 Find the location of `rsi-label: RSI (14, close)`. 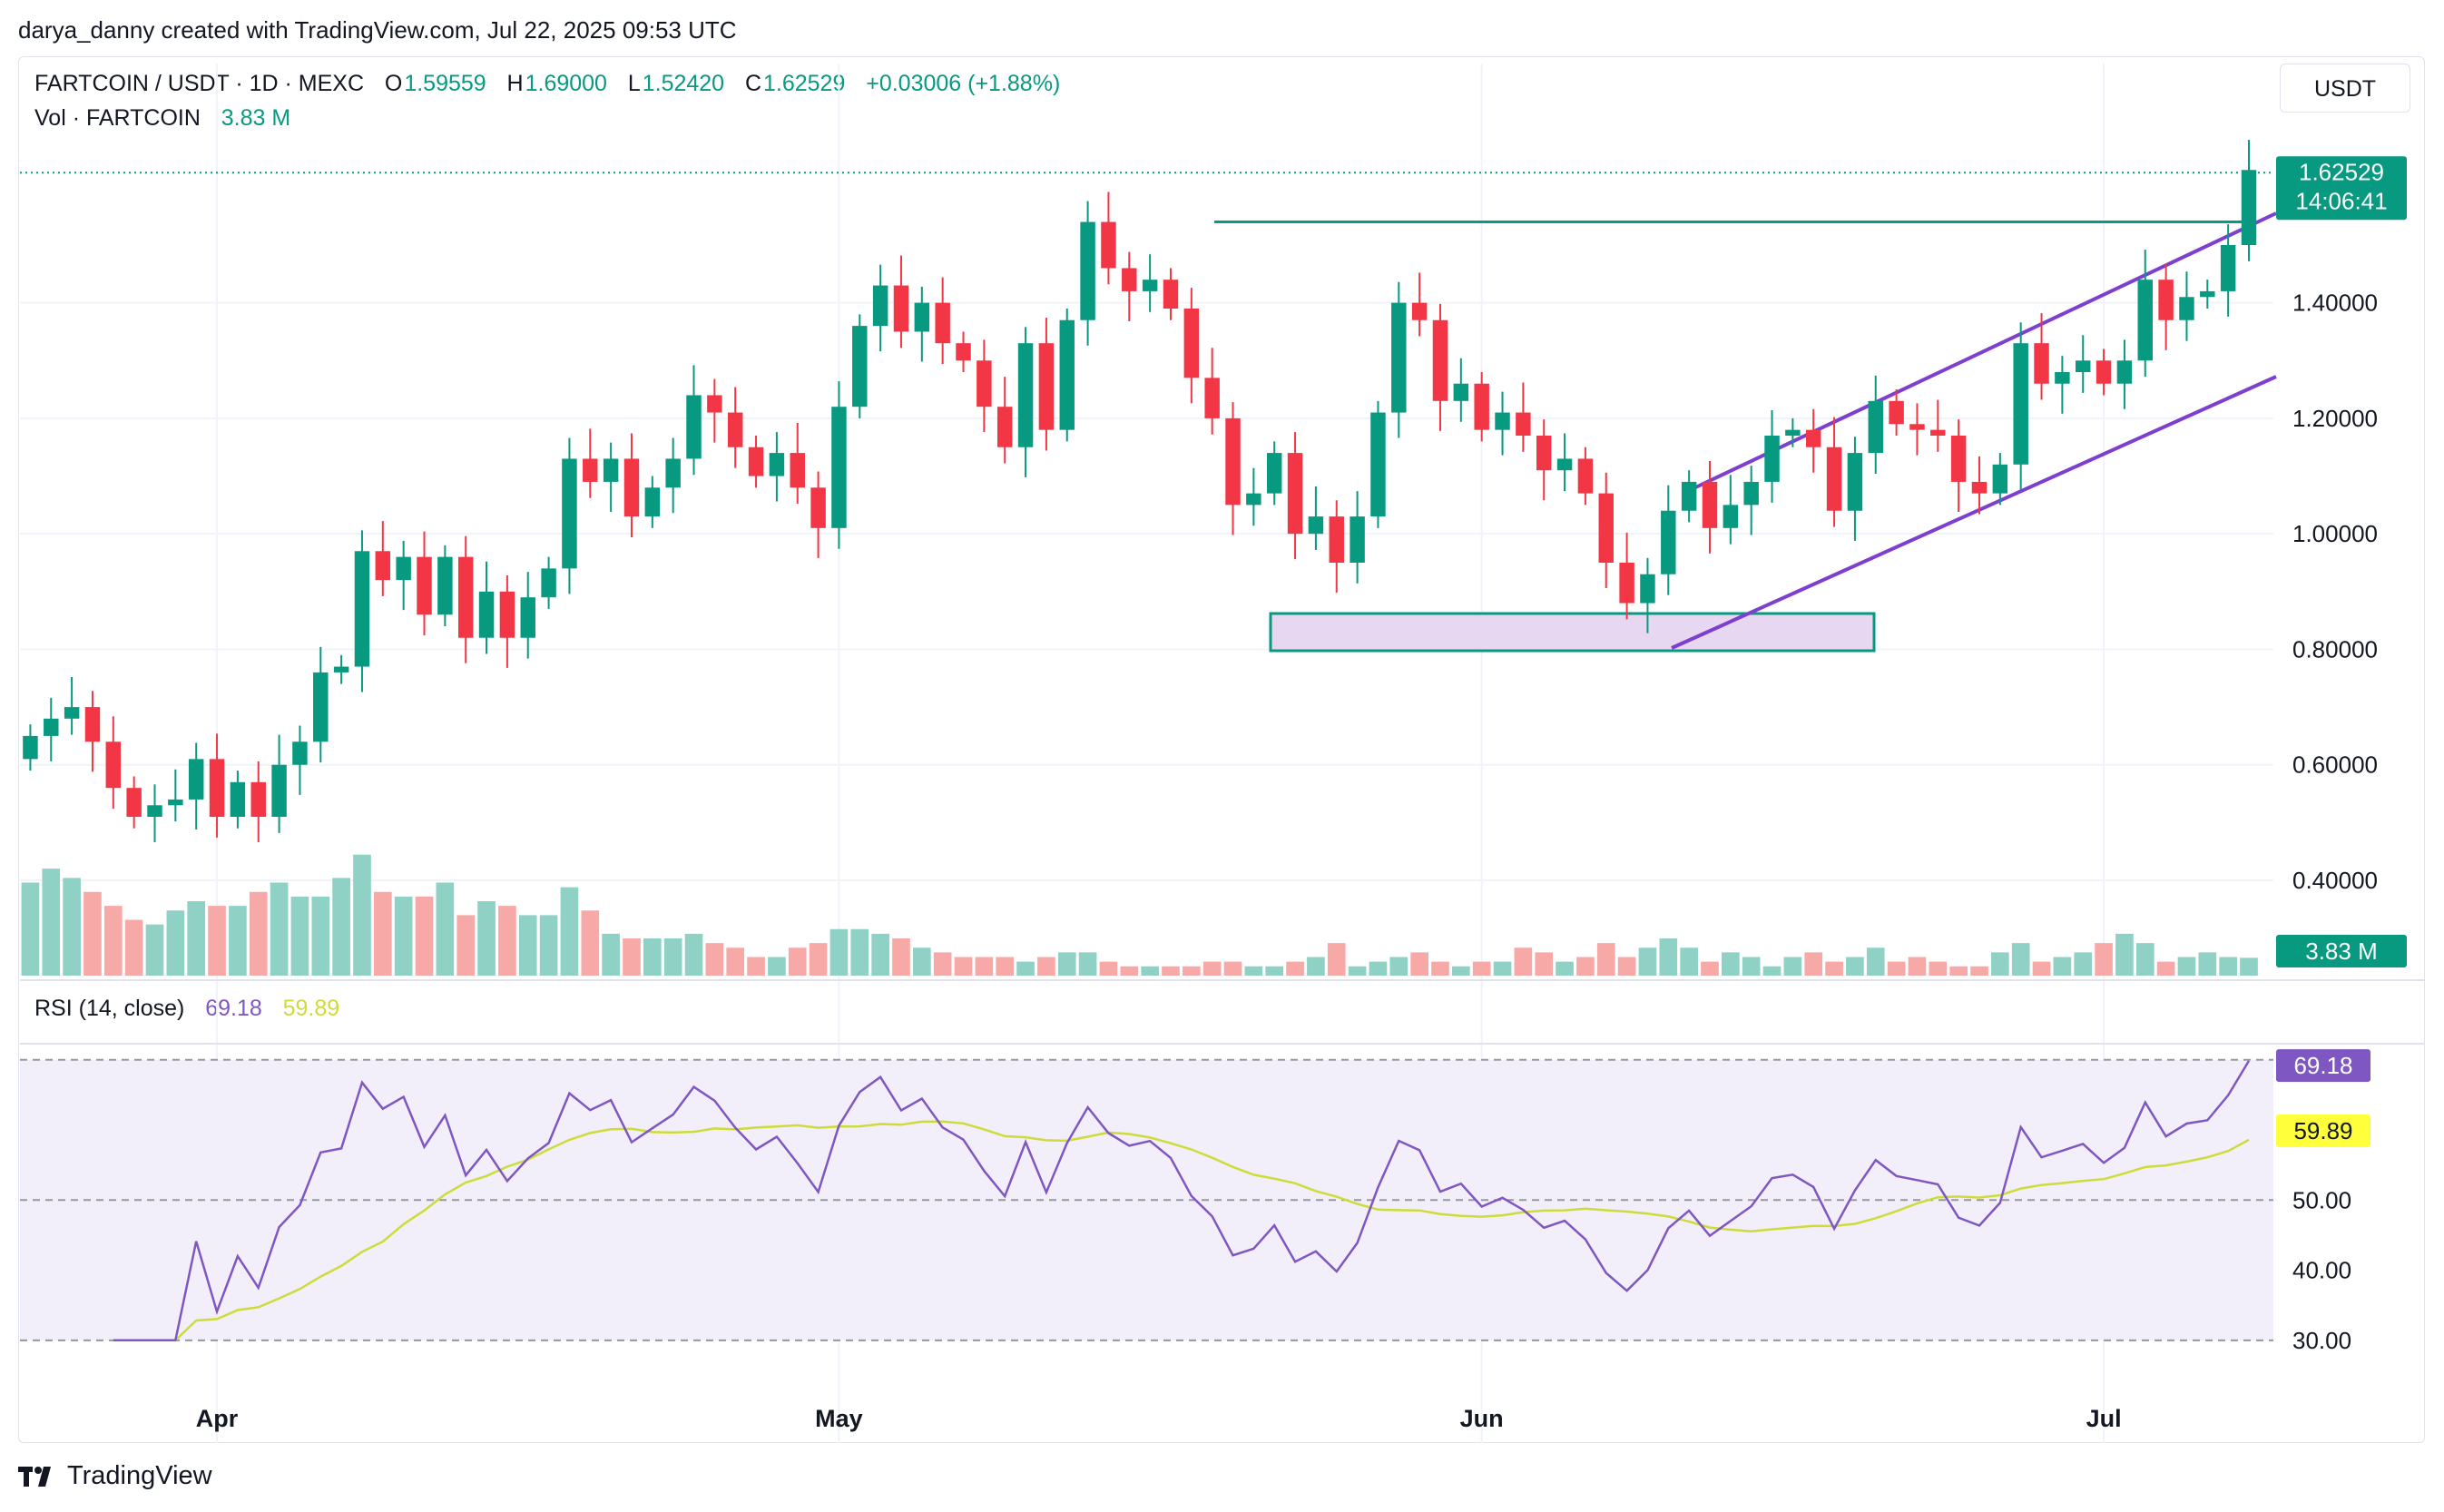

rsi-label: RSI (14, close) is located at coordinates (109, 1008).